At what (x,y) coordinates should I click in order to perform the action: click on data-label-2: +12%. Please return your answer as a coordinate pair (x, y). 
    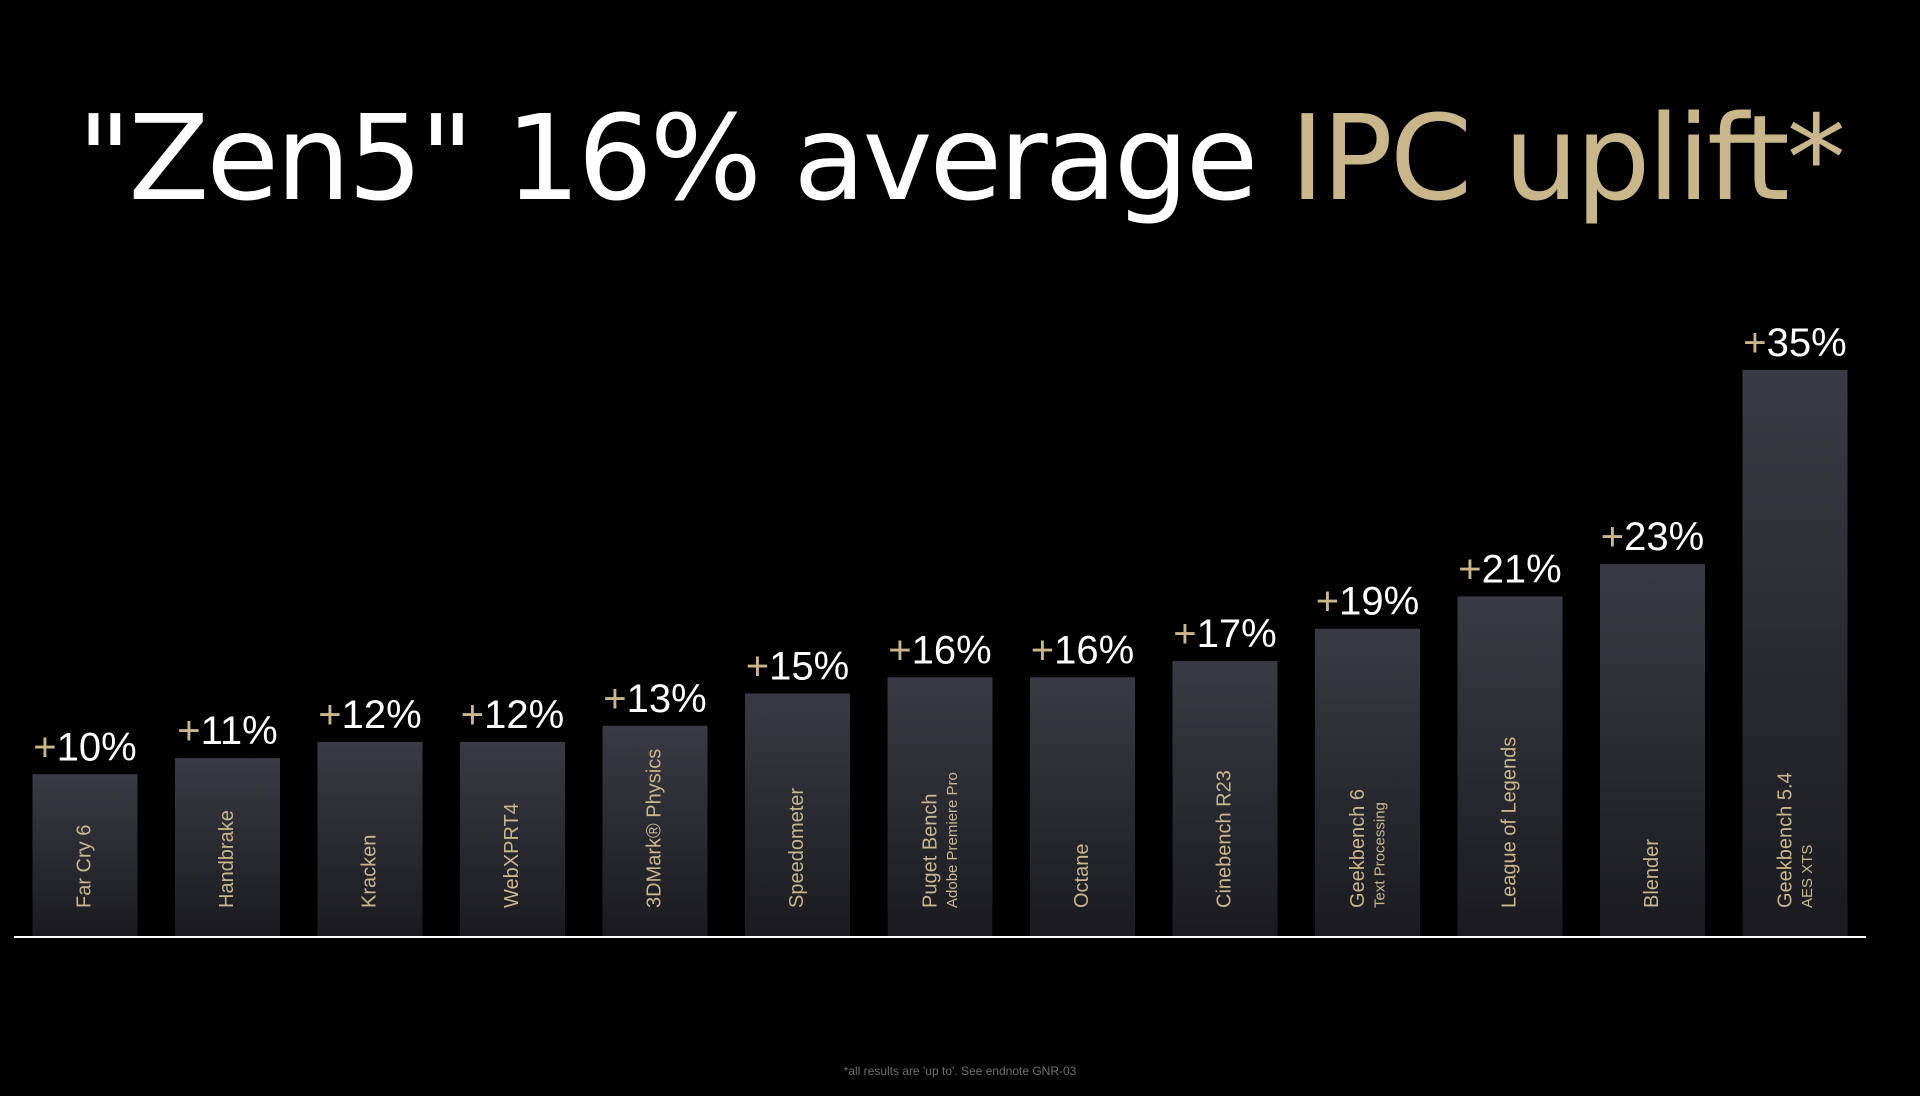
    Looking at the image, I should click on (369, 715).